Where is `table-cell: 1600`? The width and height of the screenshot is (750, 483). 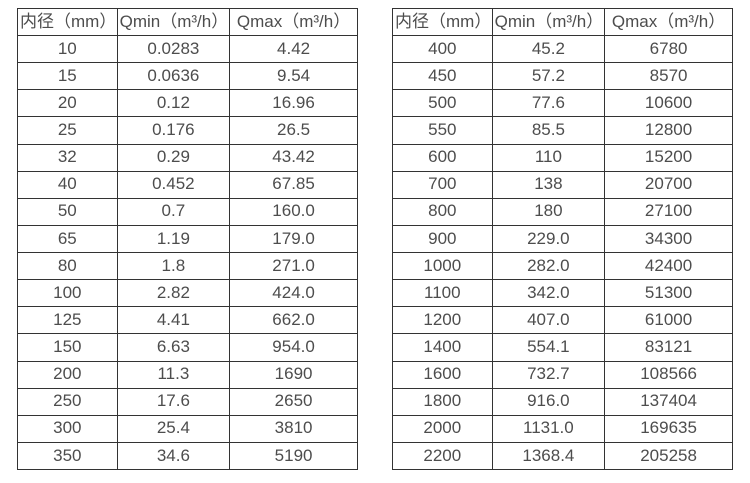 table-cell: 1600 is located at coordinates (442, 374).